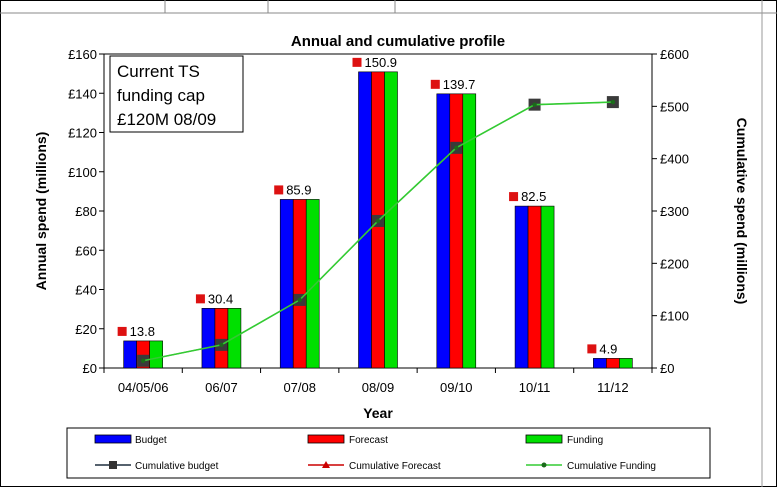  What do you see at coordinates (381, 62) in the screenshot?
I see `data-label-3: 150.9` at bounding box center [381, 62].